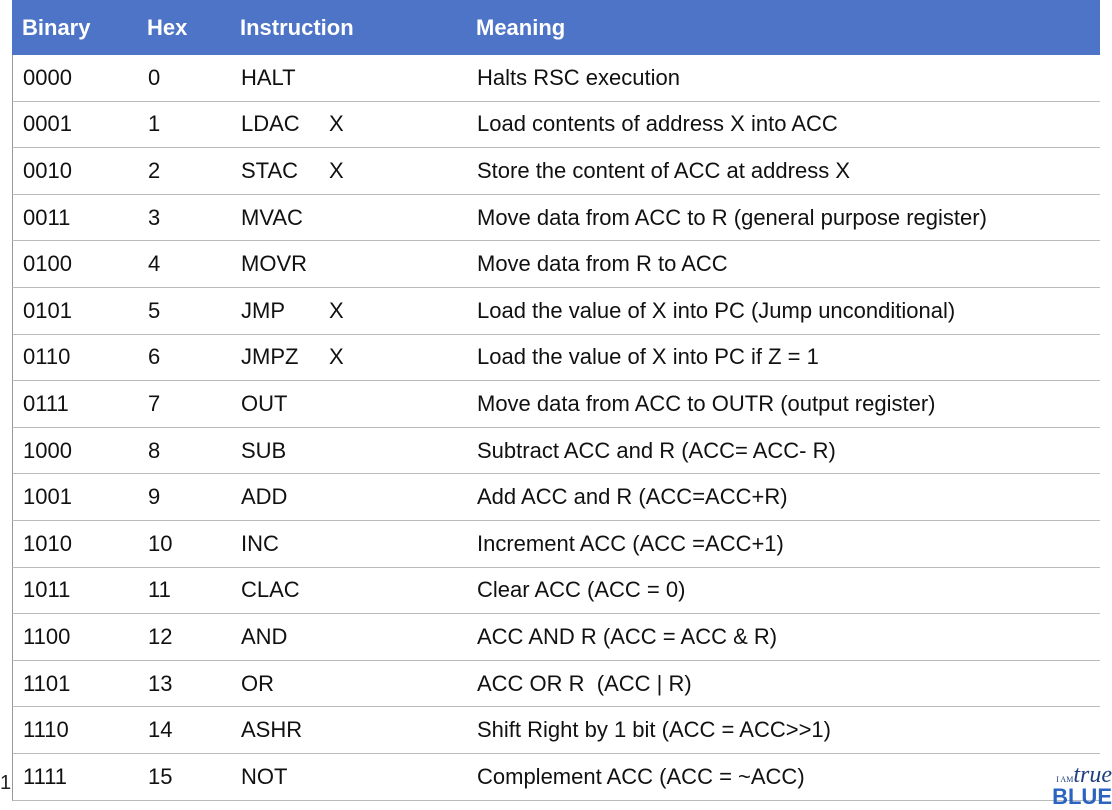 The width and height of the screenshot is (1112, 810). I want to click on meaning-cell: Move data from R to ACC, so click(602, 264).